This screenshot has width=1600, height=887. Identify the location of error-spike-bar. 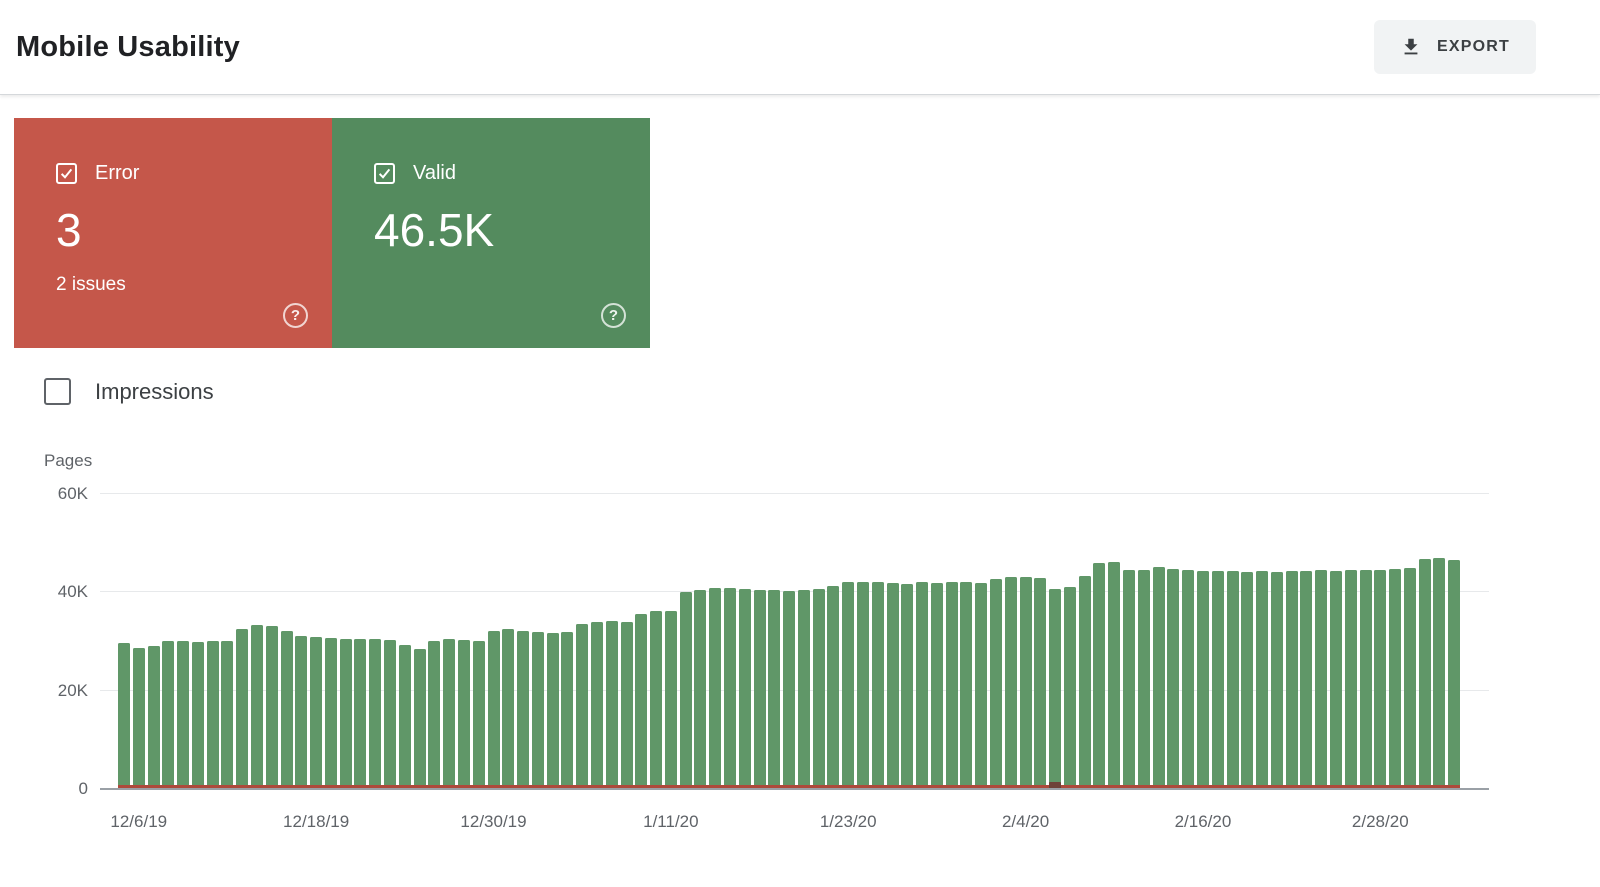
(1055, 785).